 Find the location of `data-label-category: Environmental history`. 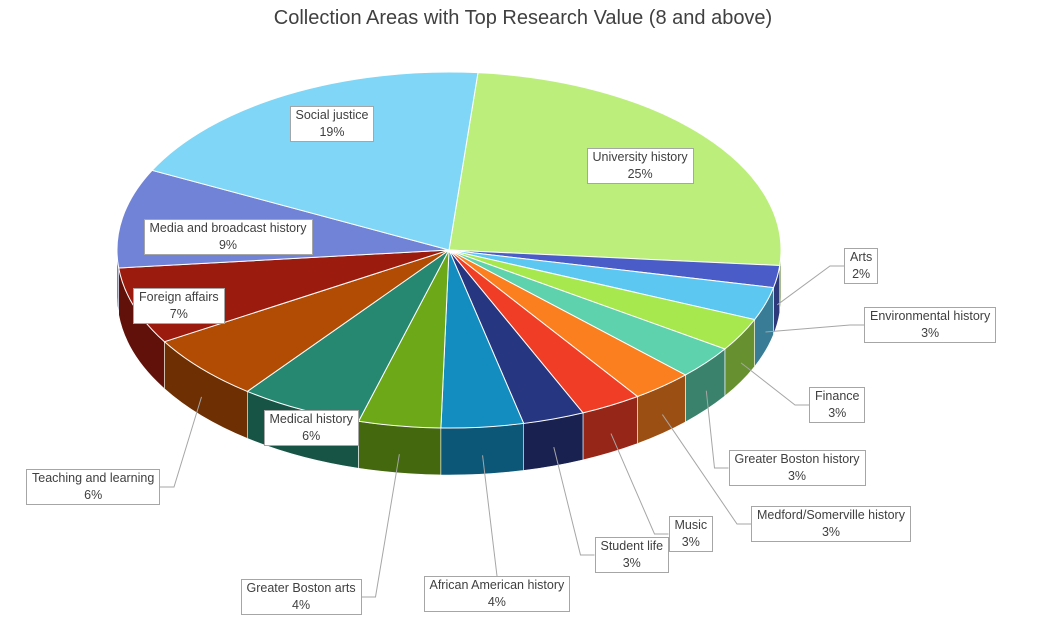

data-label-category: Environmental history is located at coordinates (930, 316).